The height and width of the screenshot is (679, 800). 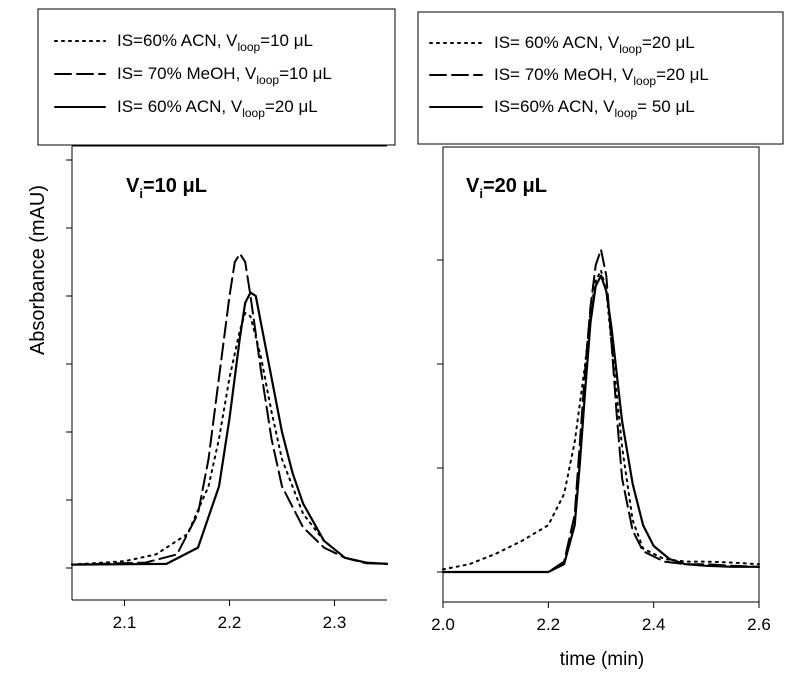 What do you see at coordinates (335, 622) in the screenshot?
I see `x-tick-label: 2.3` at bounding box center [335, 622].